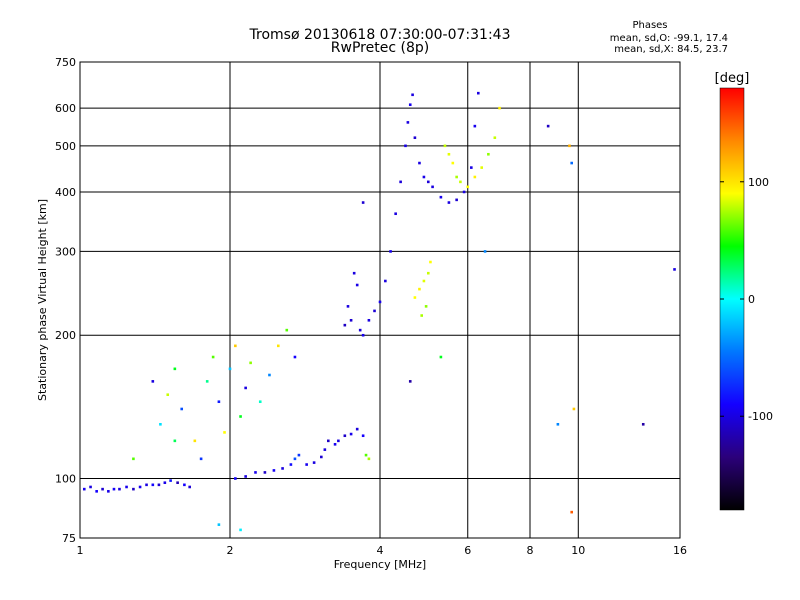  I want to click on y-tick-label: 500, so click(65, 146).